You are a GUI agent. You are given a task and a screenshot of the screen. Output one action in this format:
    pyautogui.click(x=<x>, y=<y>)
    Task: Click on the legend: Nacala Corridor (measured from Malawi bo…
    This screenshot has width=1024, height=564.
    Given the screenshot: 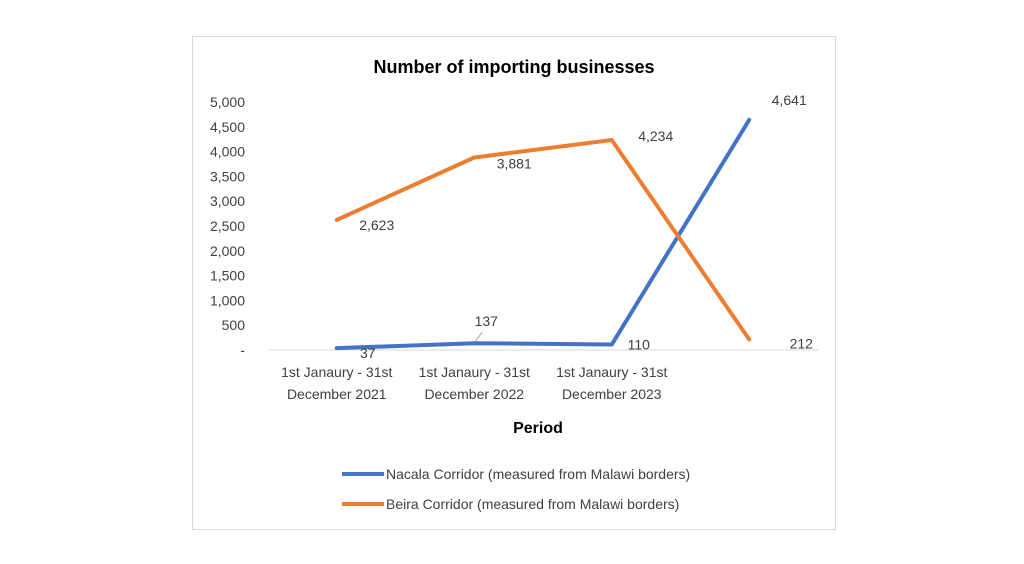 What is the action you would take?
    pyautogui.click(x=516, y=489)
    